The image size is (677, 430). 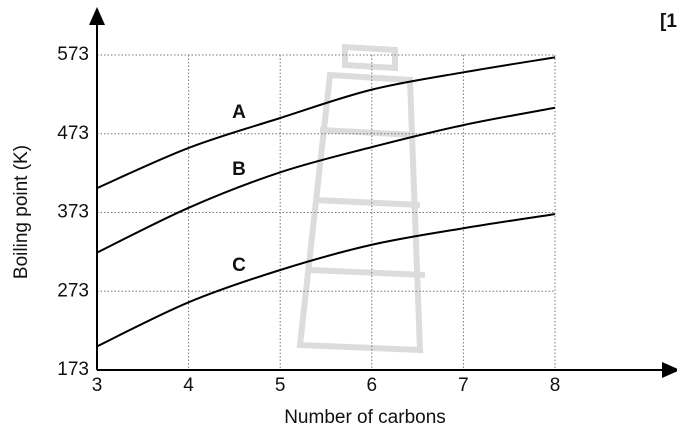 I want to click on x-tick-label: 3, so click(x=97, y=385).